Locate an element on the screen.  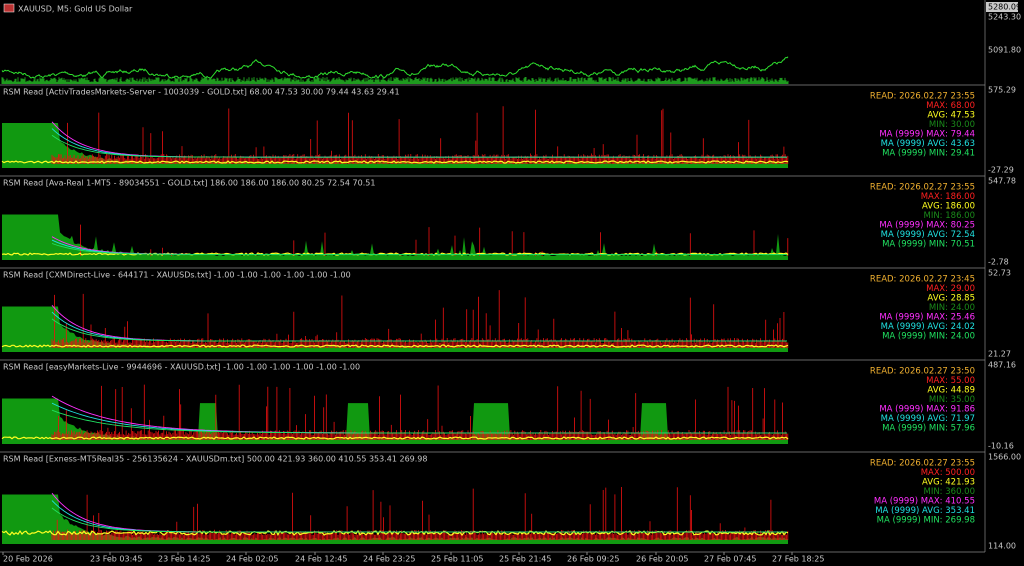
legend-entry: MAX: 500.00 is located at coordinates (948, 473).